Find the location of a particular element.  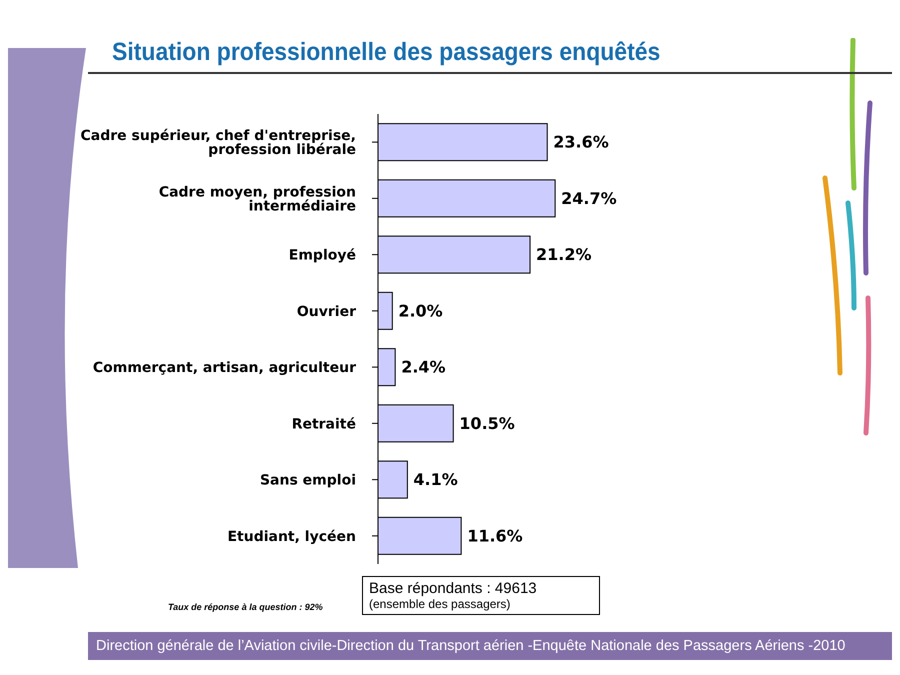

text: (ensemble des passagers) is located at coordinates (440, 604).